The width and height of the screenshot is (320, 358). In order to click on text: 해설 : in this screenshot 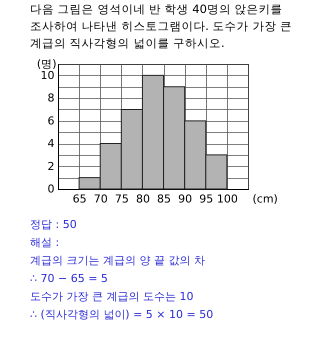, I will do `click(45, 242)`.